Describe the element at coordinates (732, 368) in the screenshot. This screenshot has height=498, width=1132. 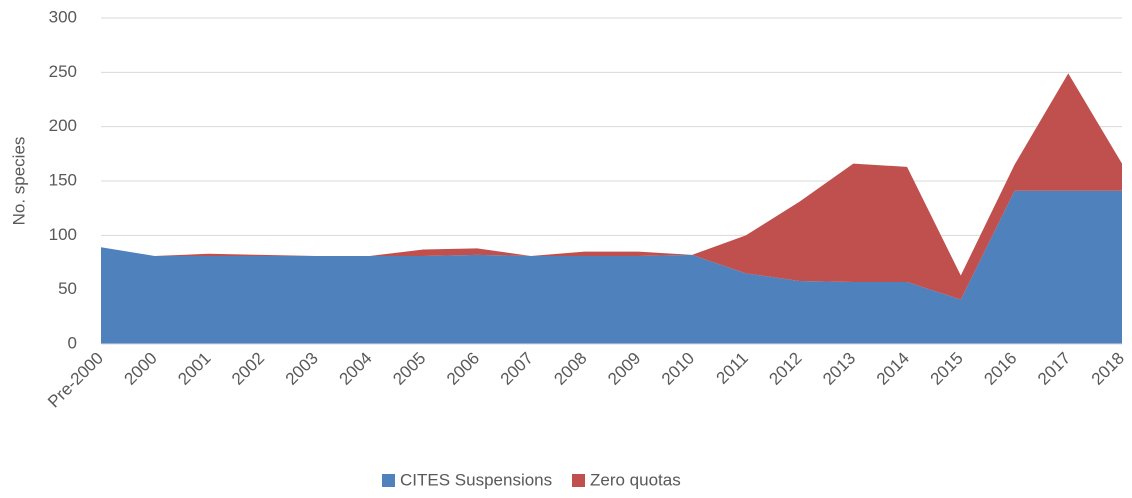
I see `x-tick-label: 2011` at that location.